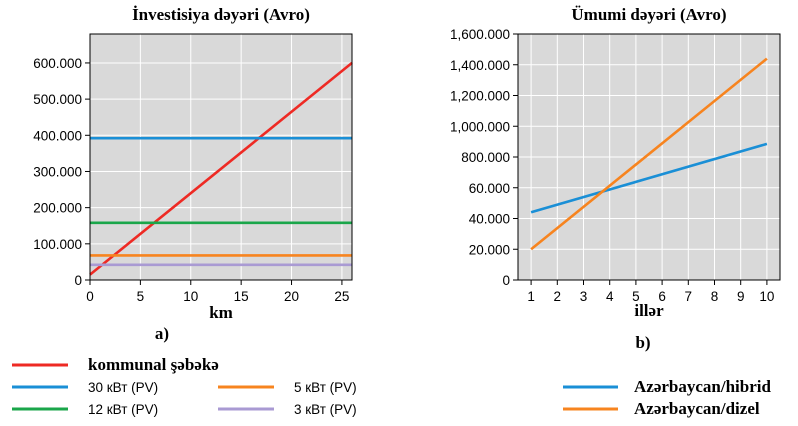 This screenshot has height=426, width=798. What do you see at coordinates (649, 310) in the screenshot?
I see `x-axis-label: illər` at bounding box center [649, 310].